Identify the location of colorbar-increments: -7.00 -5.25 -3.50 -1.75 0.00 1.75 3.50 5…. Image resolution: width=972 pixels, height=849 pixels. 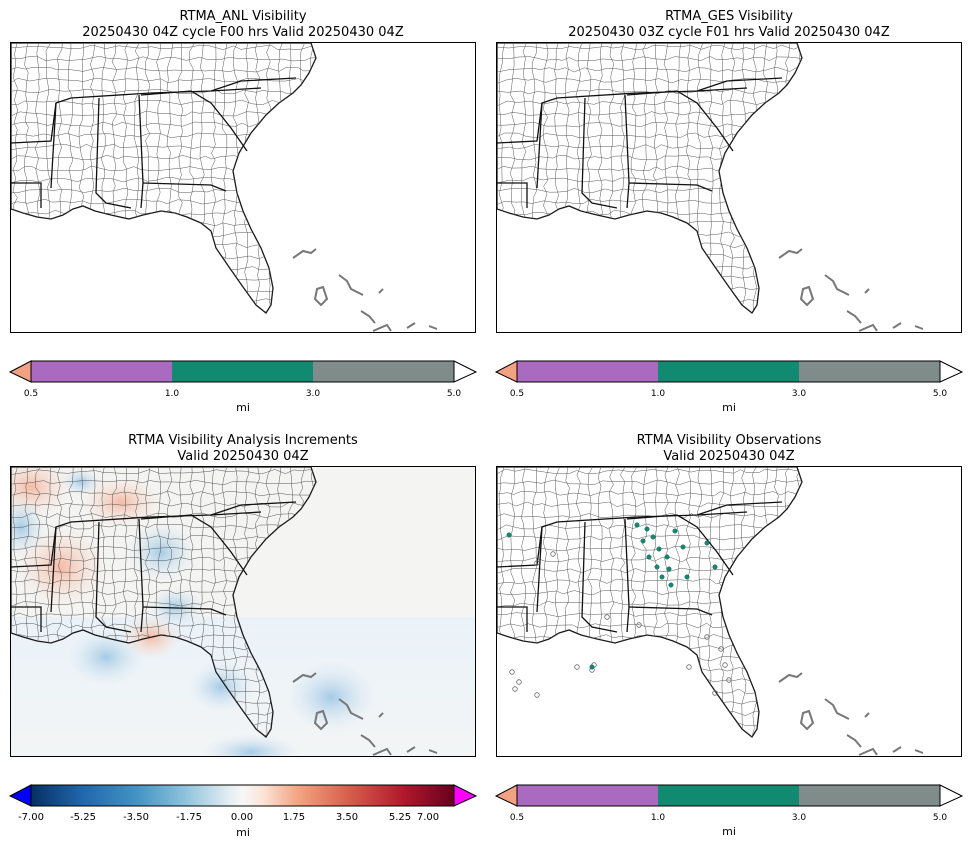
(243, 814).